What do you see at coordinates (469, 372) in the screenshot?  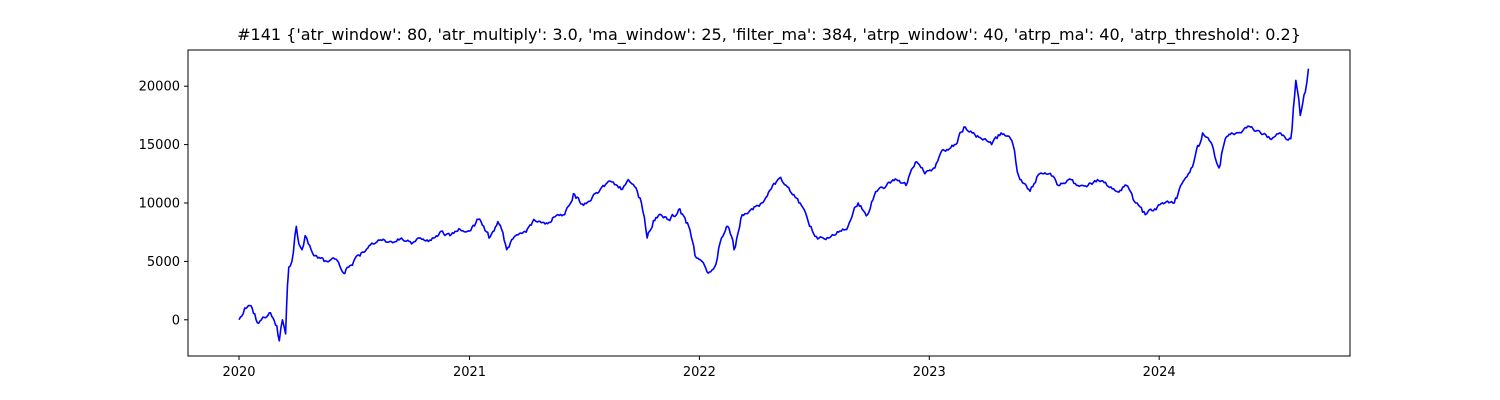 I see `x-tick-label: 2021` at bounding box center [469, 372].